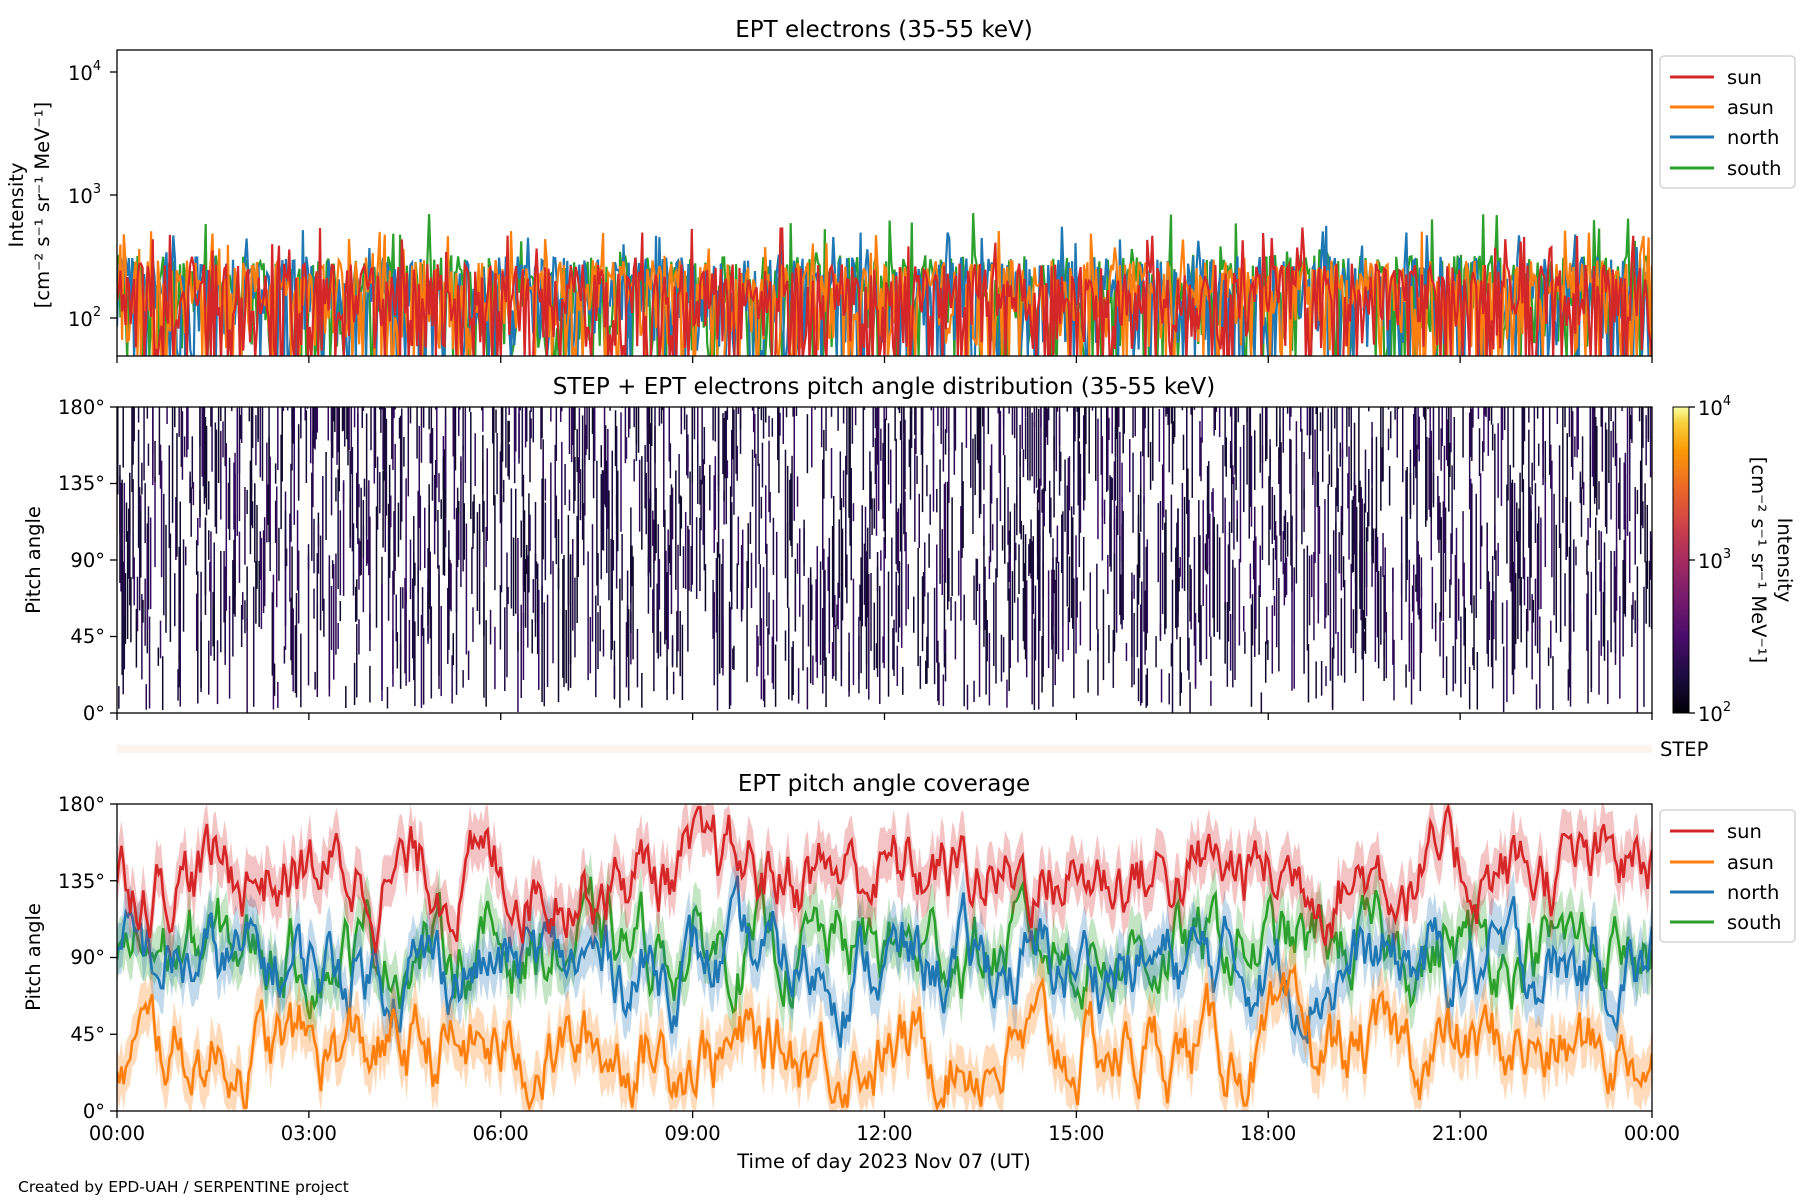 The width and height of the screenshot is (1800, 1200). Describe the element at coordinates (1727, 876) in the screenshot. I see `panel3-legend: sun asun north south` at that location.